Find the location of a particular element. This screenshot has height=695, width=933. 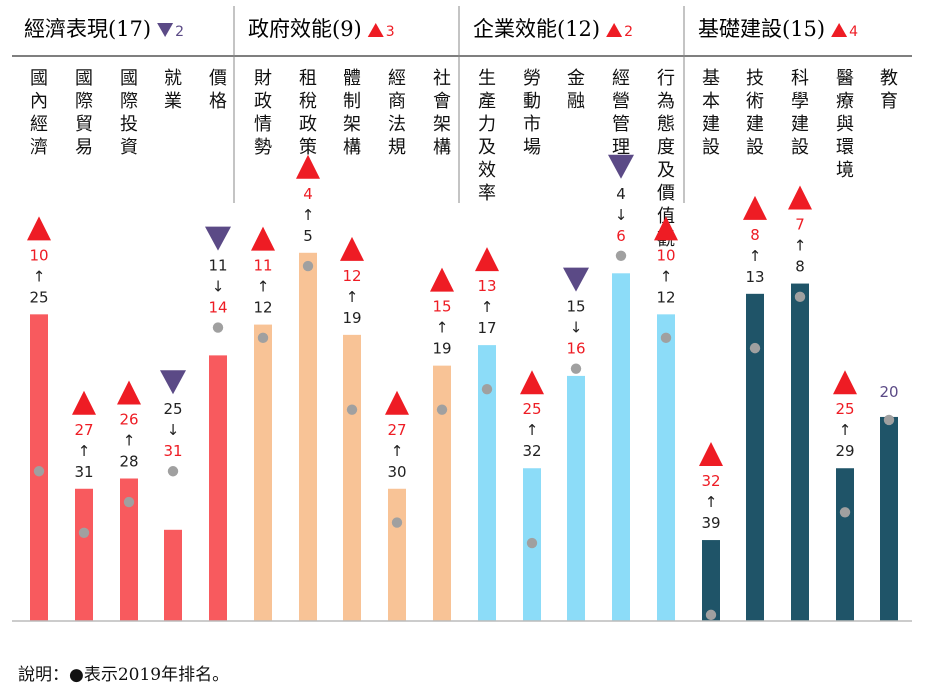

rank-2019: 25 is located at coordinates (172, 409).